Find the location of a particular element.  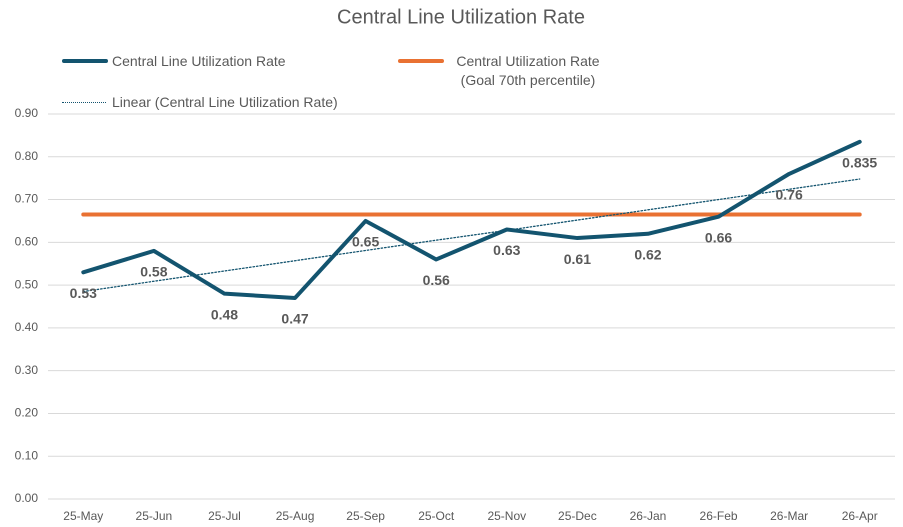

data-label: 0.65 is located at coordinates (365, 242).